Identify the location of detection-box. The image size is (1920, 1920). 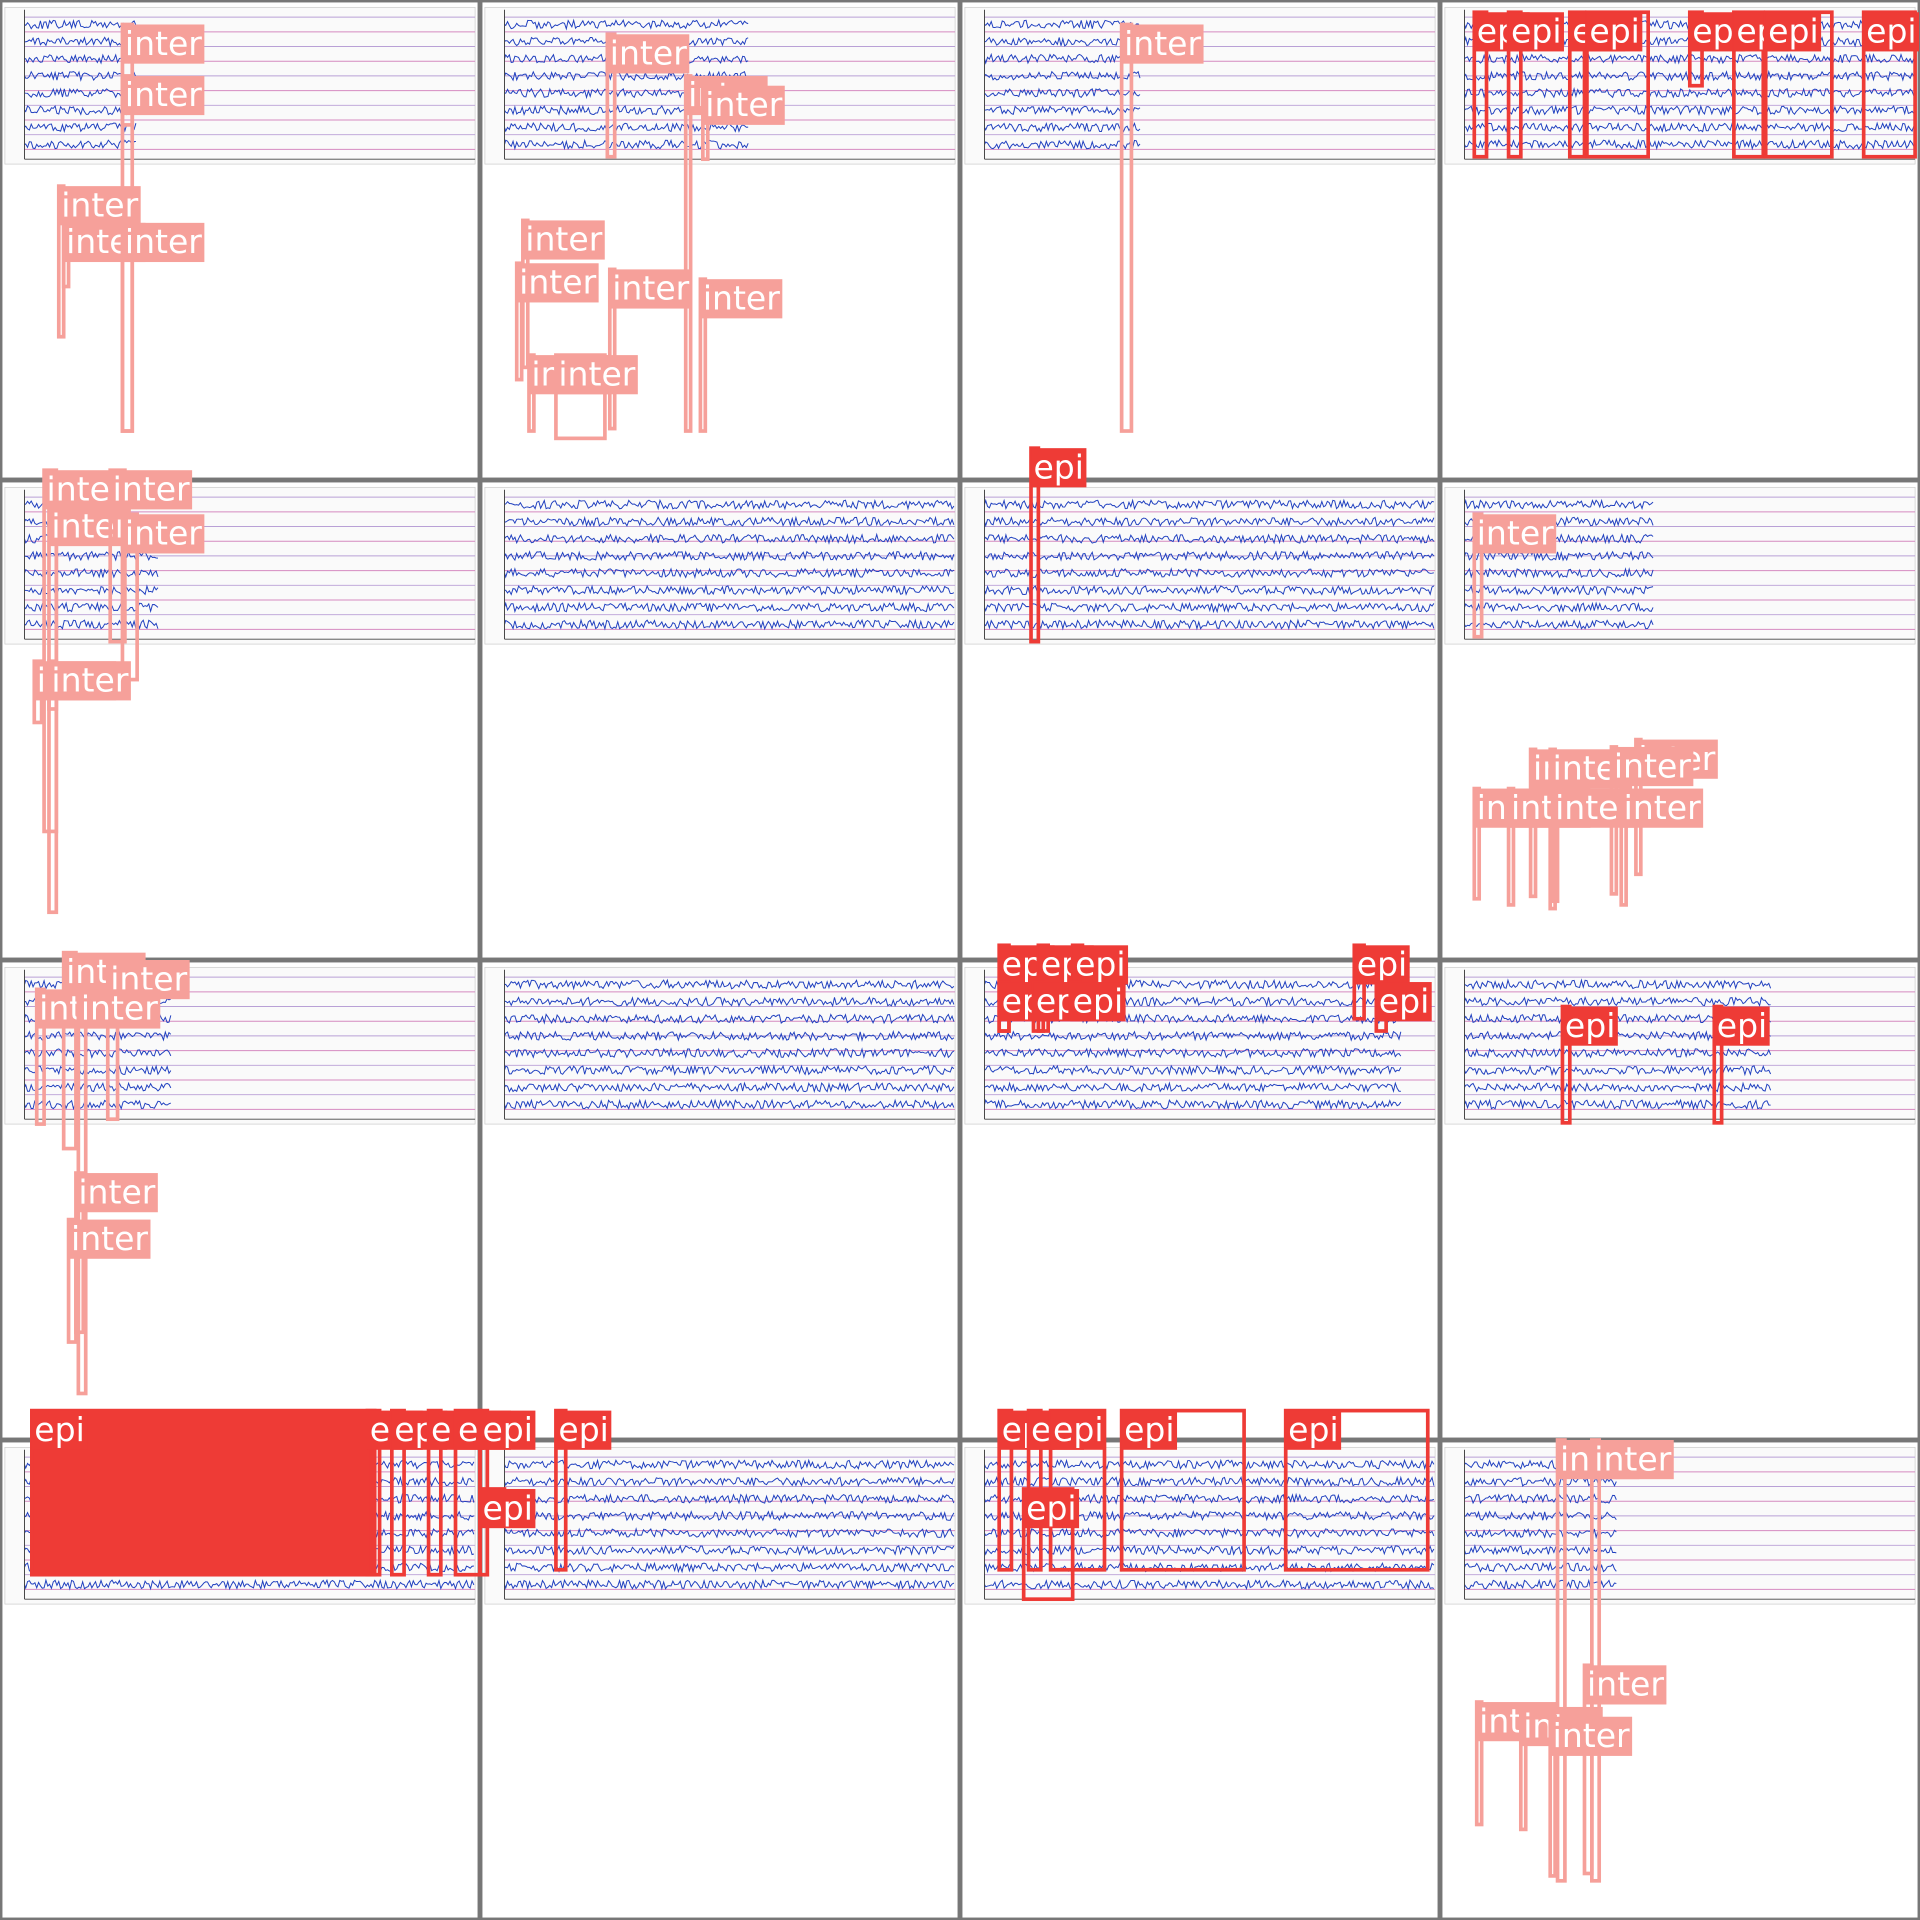
(203, 1492).